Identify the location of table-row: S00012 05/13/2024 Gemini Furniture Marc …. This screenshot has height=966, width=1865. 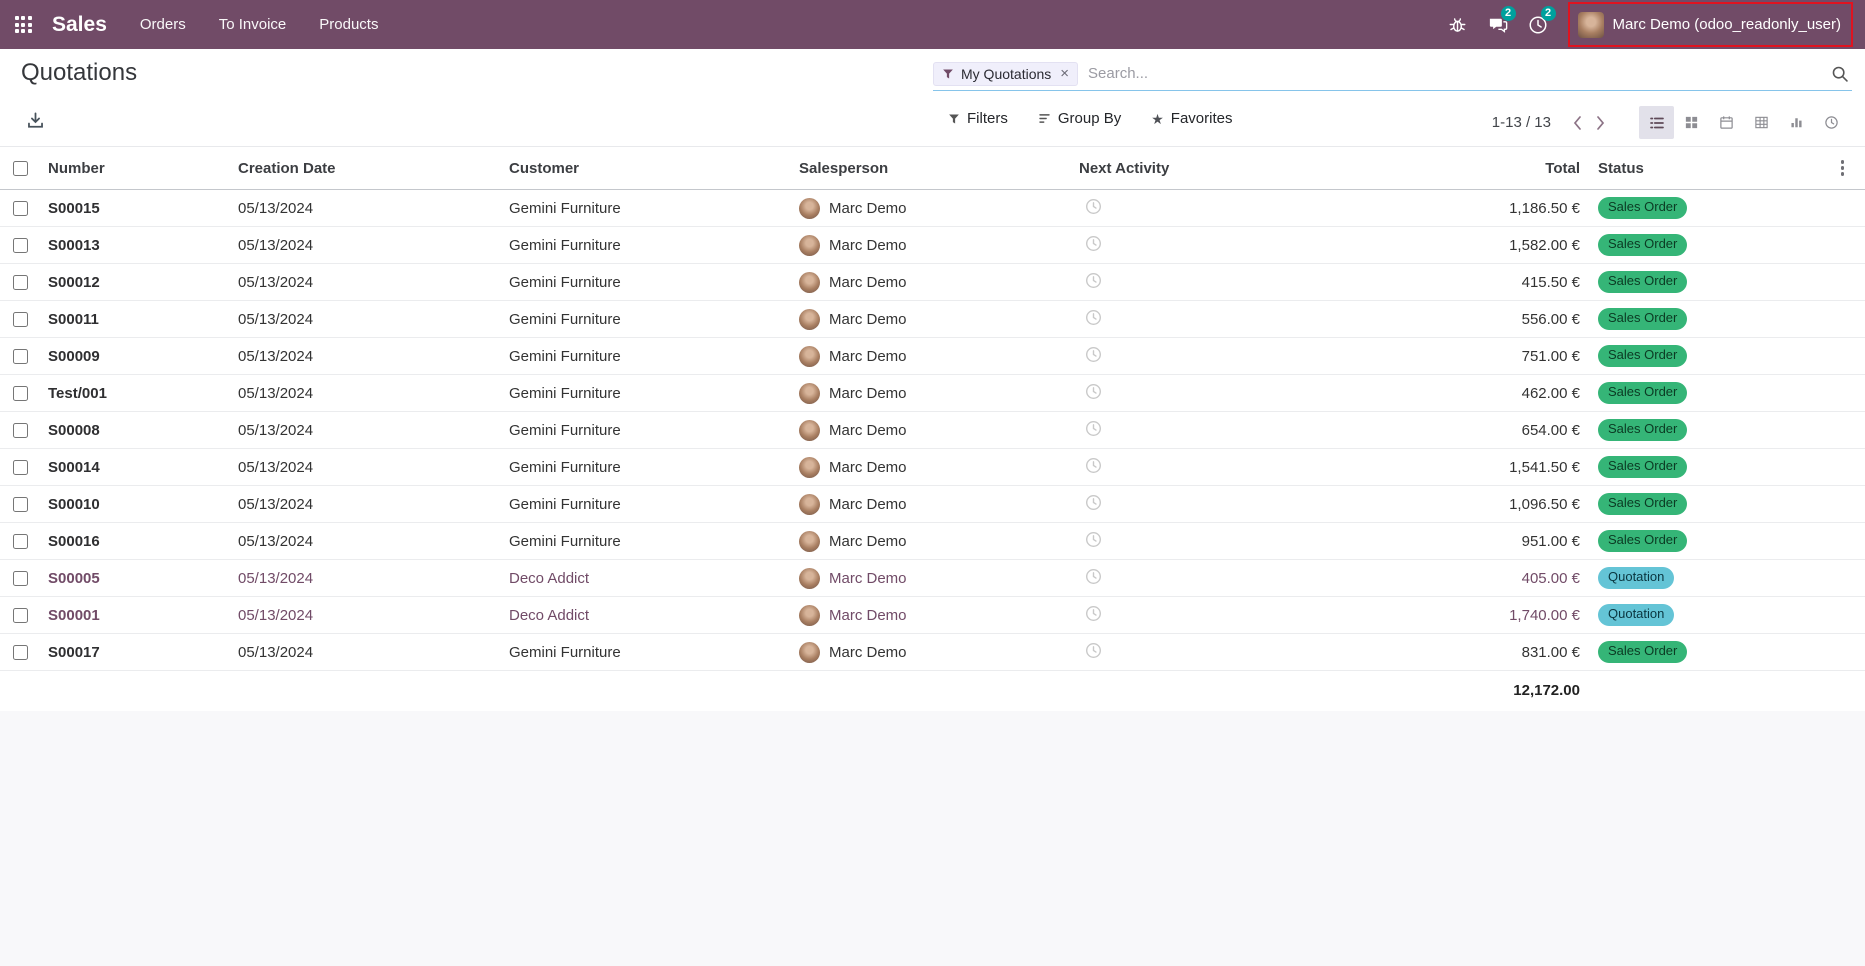
(932, 282).